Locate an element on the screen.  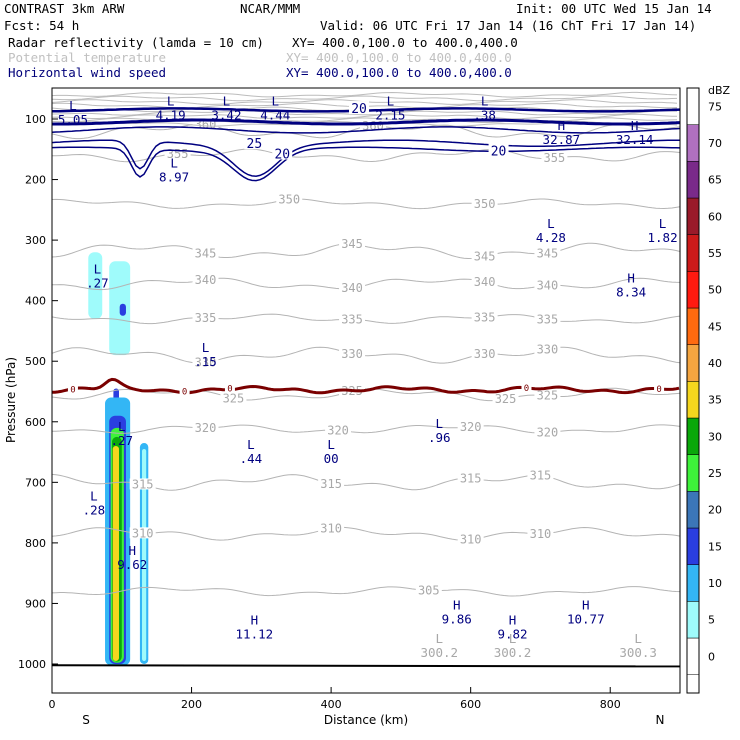
extremum-value: 8.97 is located at coordinates (174, 176).